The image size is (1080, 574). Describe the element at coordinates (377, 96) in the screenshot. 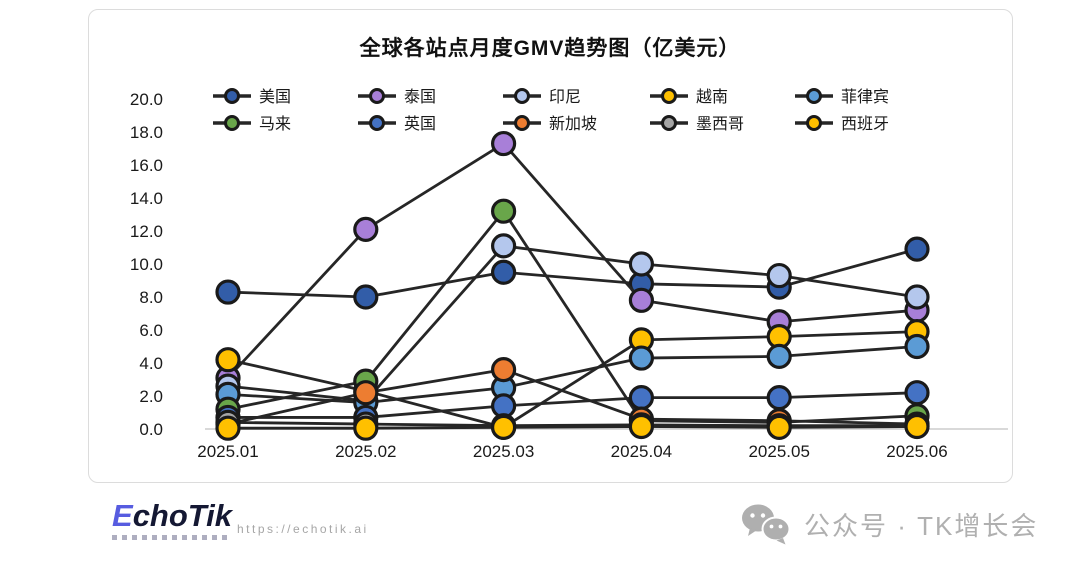

I see `legend-marker-泰国` at that location.